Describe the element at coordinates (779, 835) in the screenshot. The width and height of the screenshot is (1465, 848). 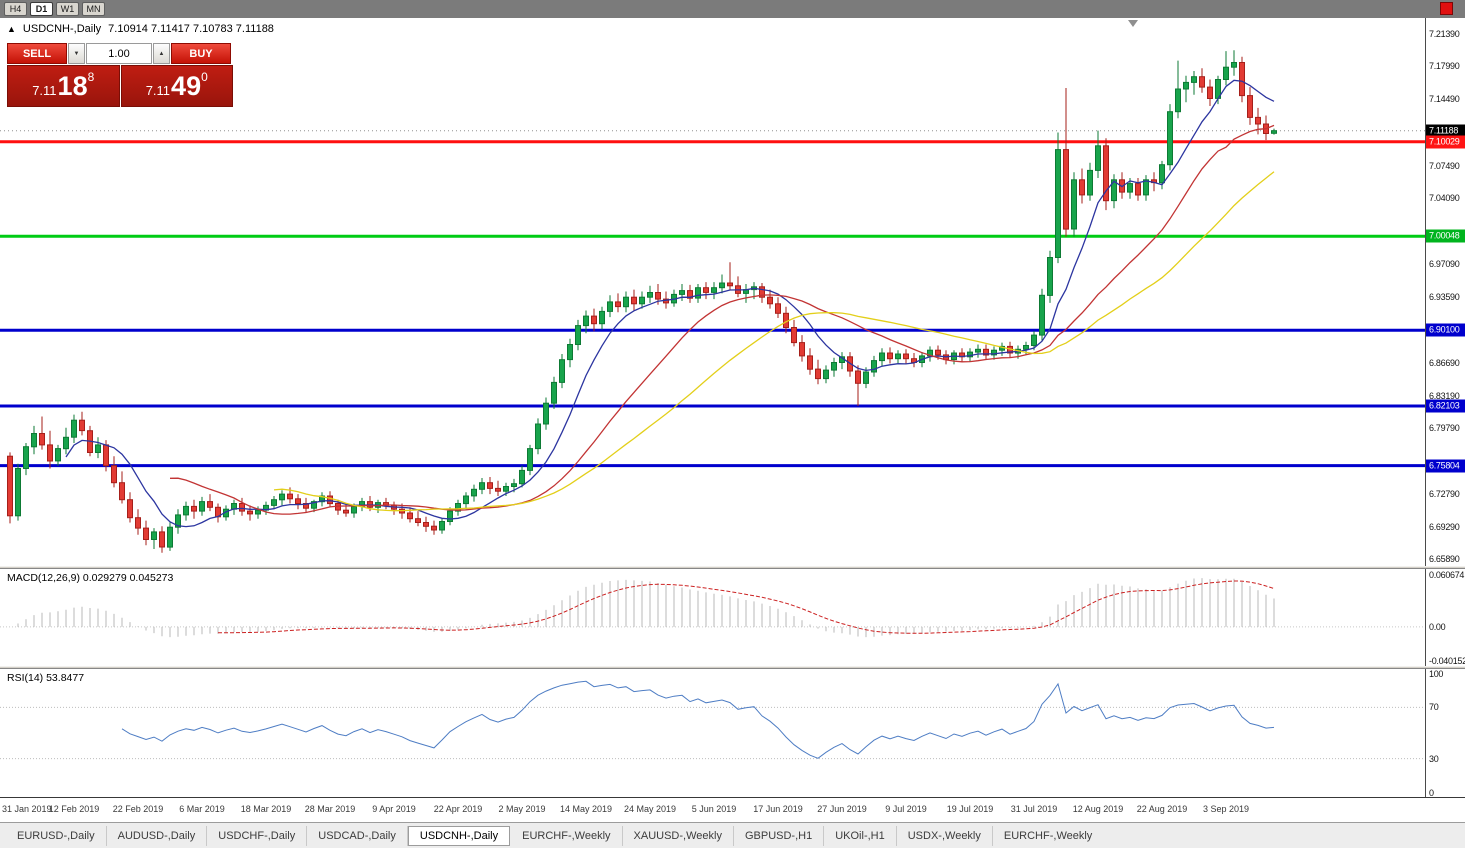
I see `chart-tab: GBPUSD-,H1` at that location.